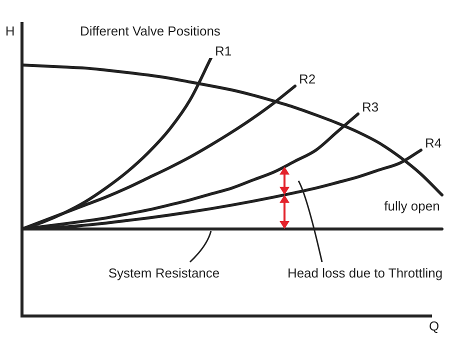  I want to click on series-label: R4, so click(433, 143).